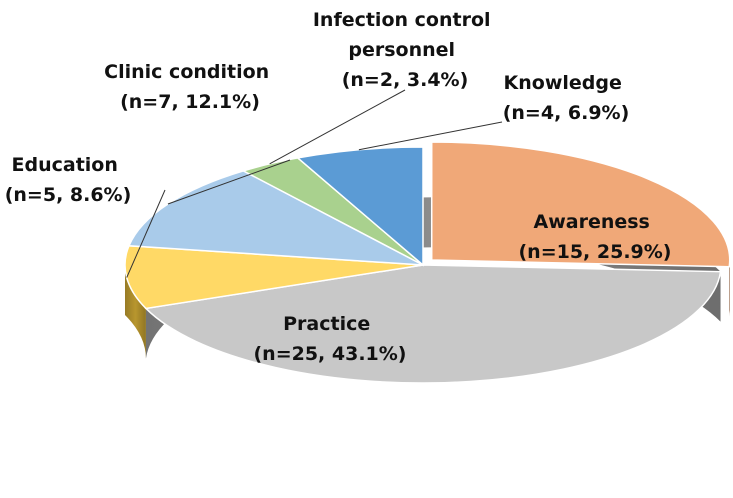 Image resolution: width=733 pixels, height=498 pixels. I want to click on pie-slice-education, so click(274, 277).